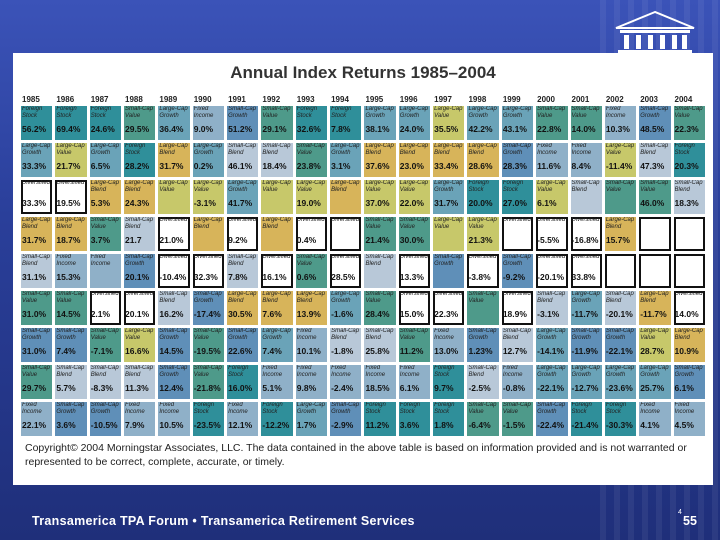 This screenshot has height=540, width=720. I want to click on return-cell: Diversified 32.3%, so click(208, 271).